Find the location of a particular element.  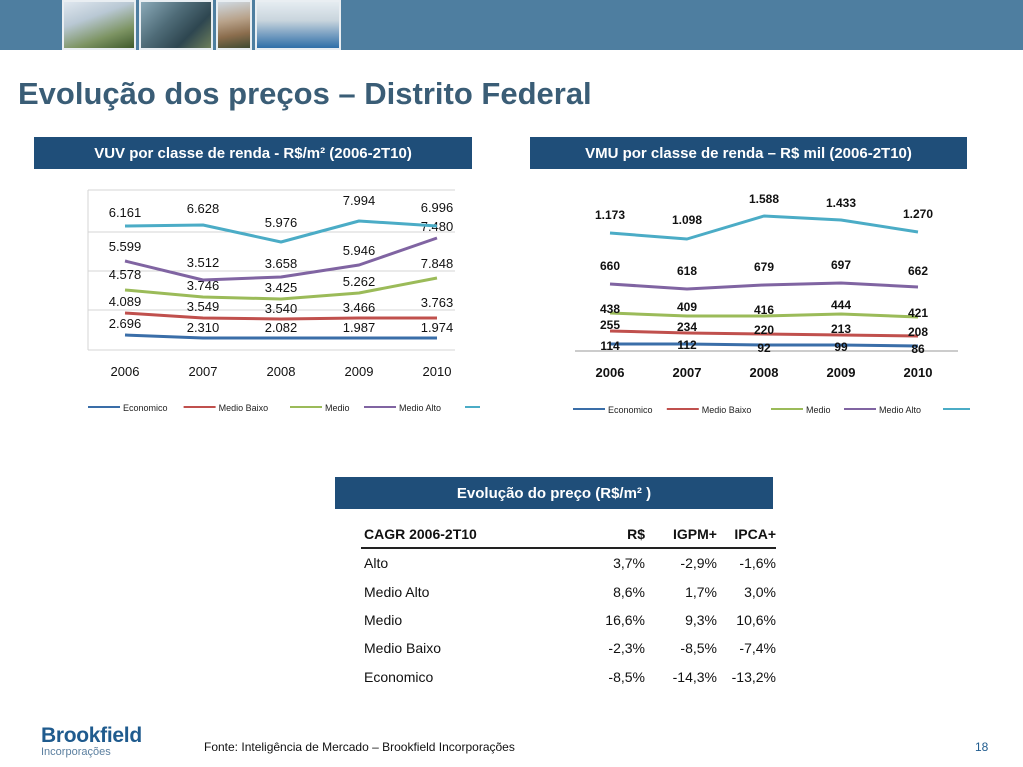

data-label: 6.996 is located at coordinates (437, 207).